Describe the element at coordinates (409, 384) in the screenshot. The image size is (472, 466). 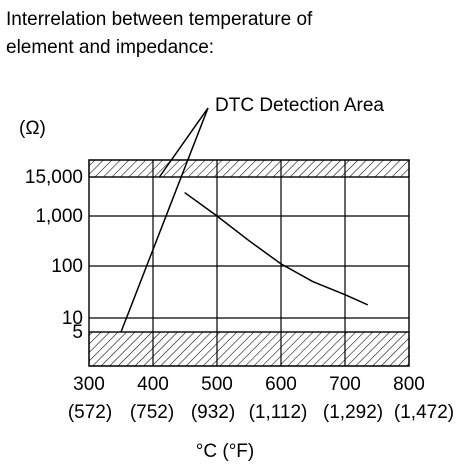
I see `x-tick-label-c-800: 800` at that location.